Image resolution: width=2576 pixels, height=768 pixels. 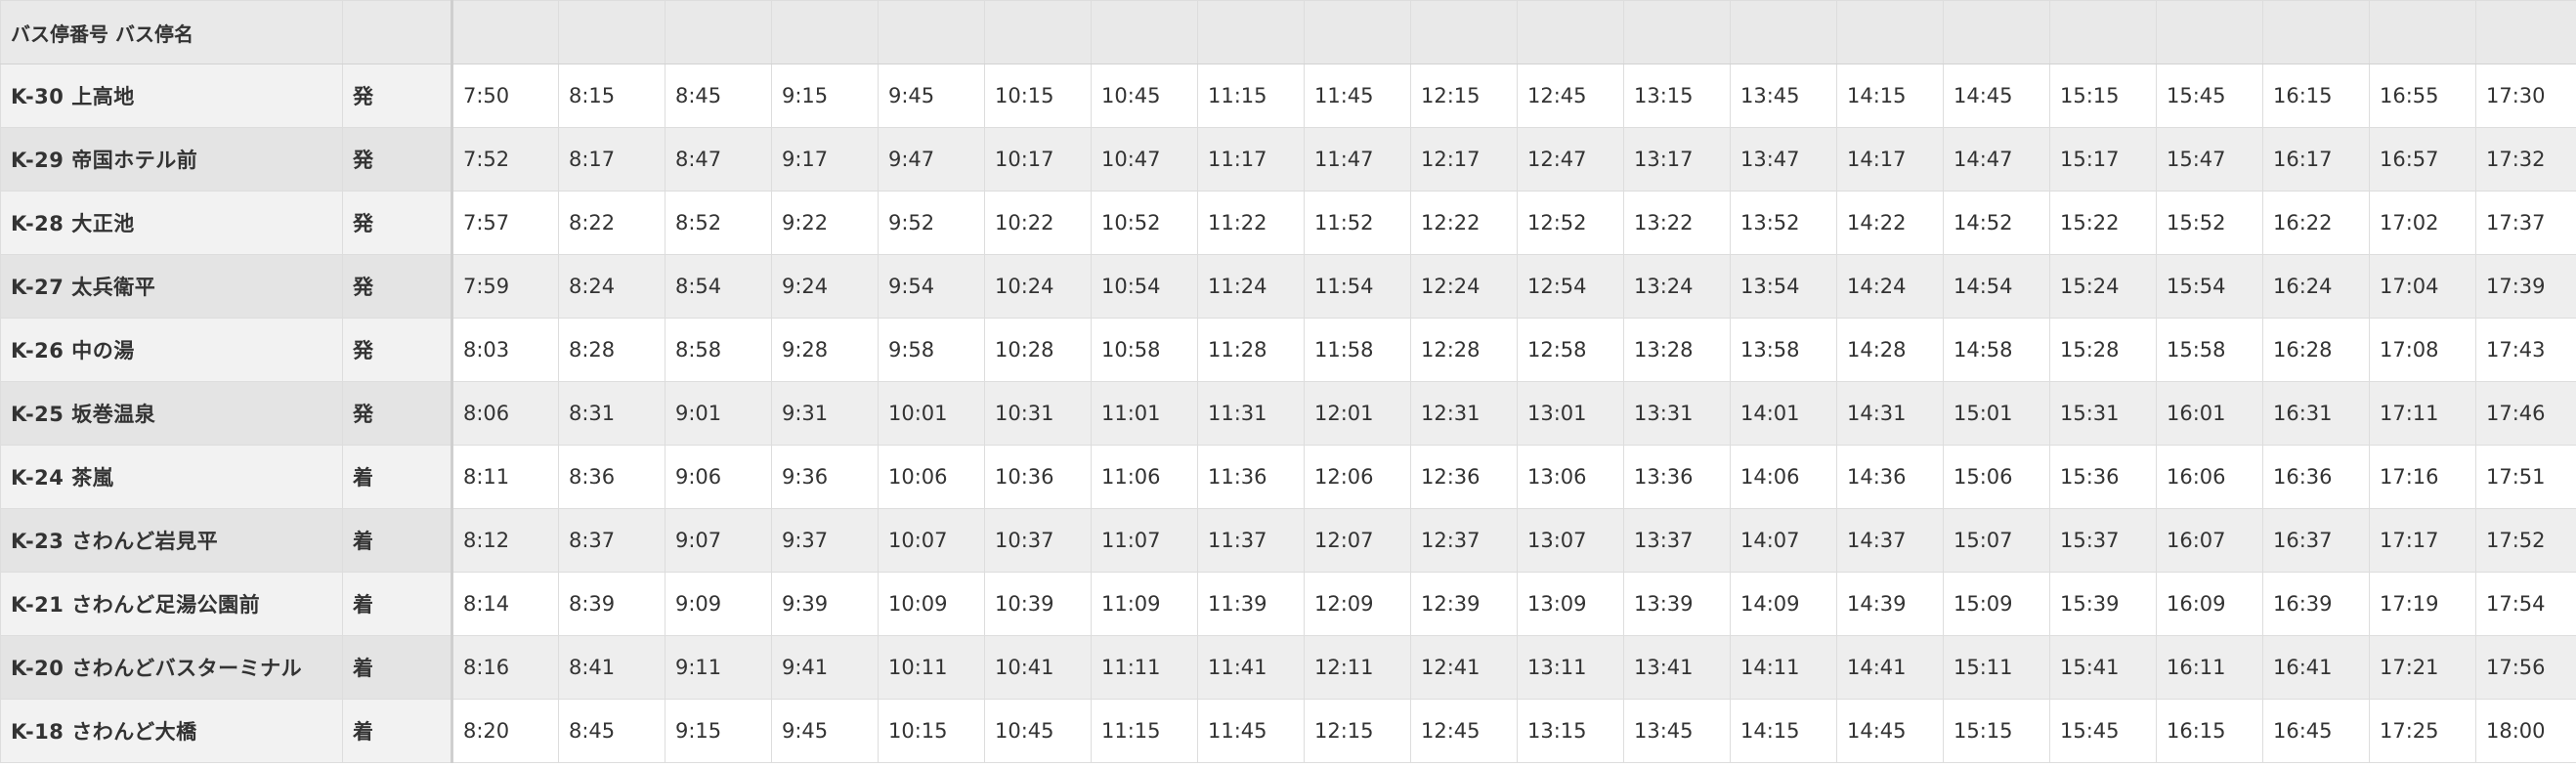 What do you see at coordinates (1464, 413) in the screenshot?
I see `time-cell: 12:31` at bounding box center [1464, 413].